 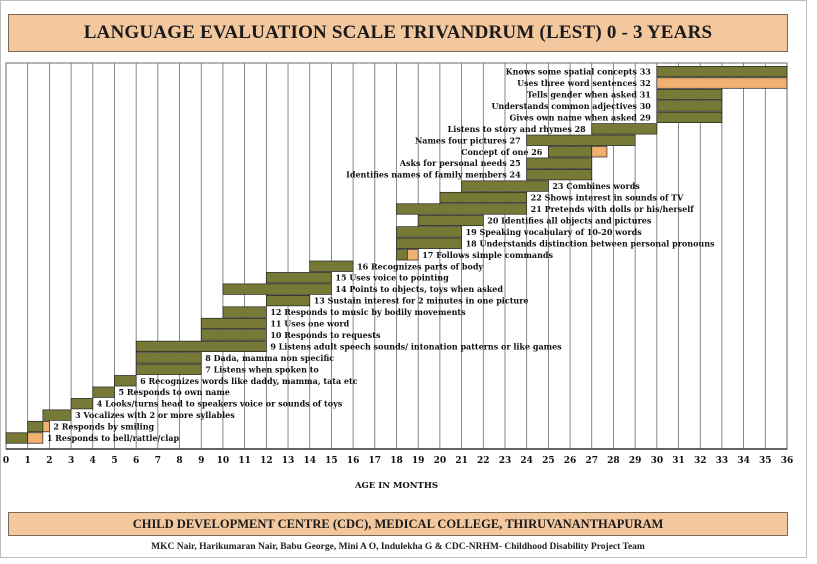 What do you see at coordinates (502, 152) in the screenshot?
I see `item-label: Concept of one 26` at bounding box center [502, 152].